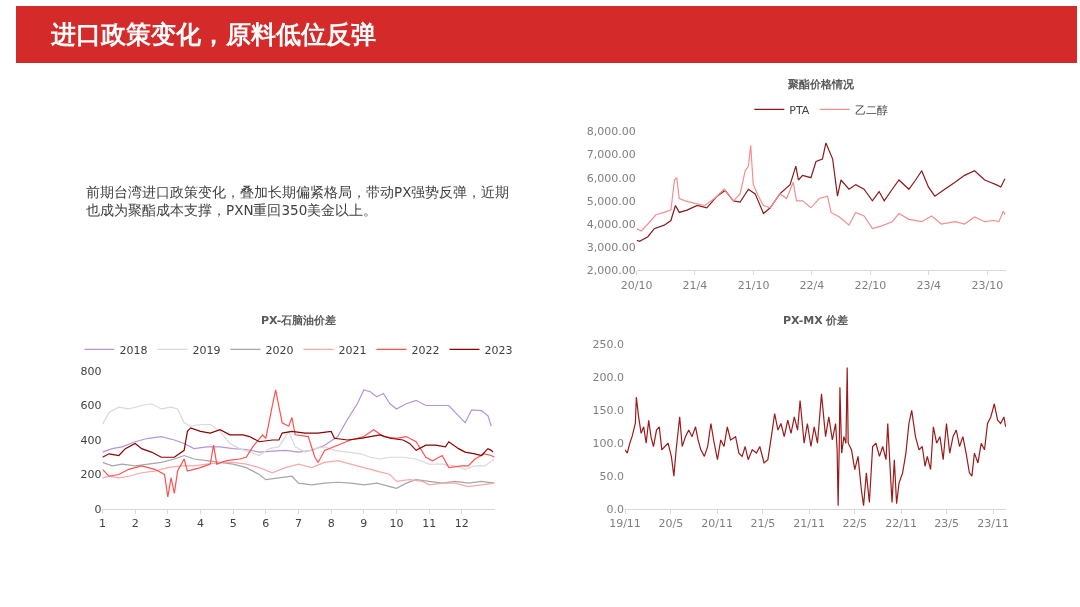 This screenshot has width=1080, height=607. What do you see at coordinates (298, 524) in the screenshot?
I see `x-tick-label: 7` at bounding box center [298, 524].